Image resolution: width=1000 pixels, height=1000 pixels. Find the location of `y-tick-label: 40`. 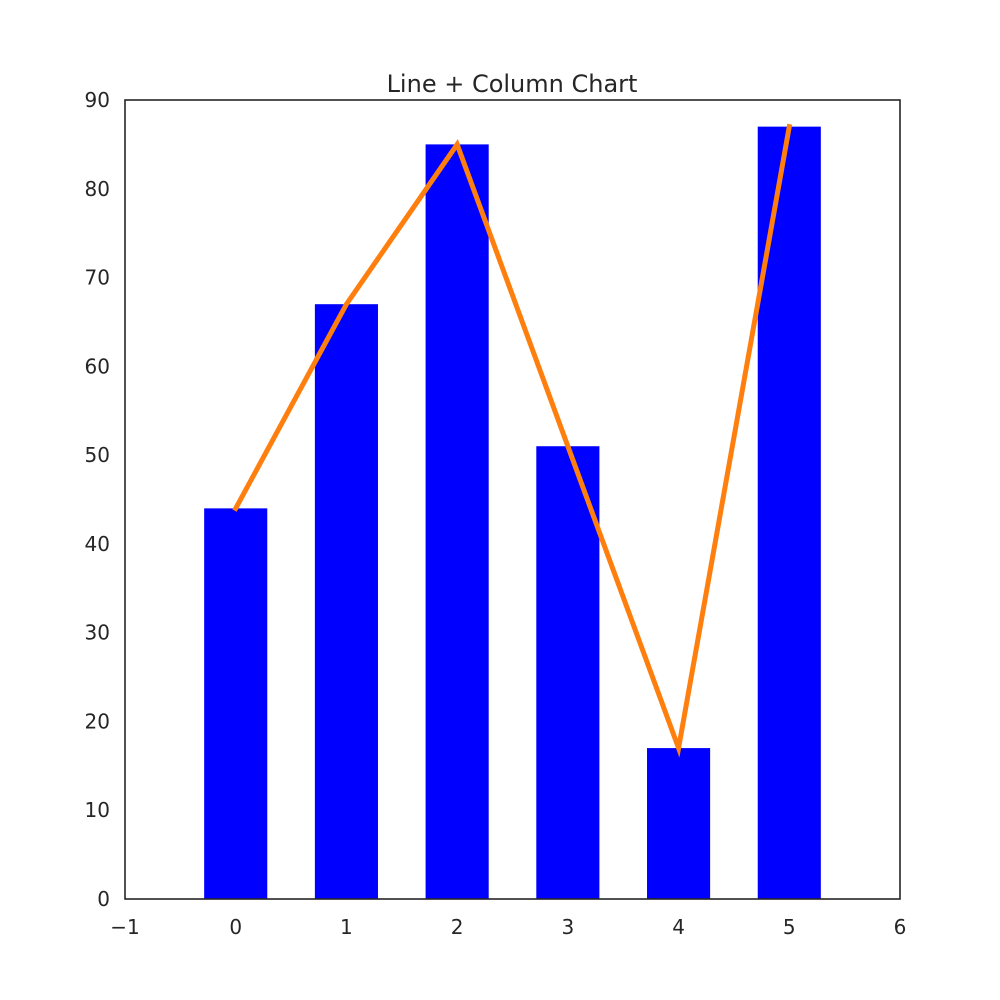

y-tick-label: 40 is located at coordinates (97, 544).